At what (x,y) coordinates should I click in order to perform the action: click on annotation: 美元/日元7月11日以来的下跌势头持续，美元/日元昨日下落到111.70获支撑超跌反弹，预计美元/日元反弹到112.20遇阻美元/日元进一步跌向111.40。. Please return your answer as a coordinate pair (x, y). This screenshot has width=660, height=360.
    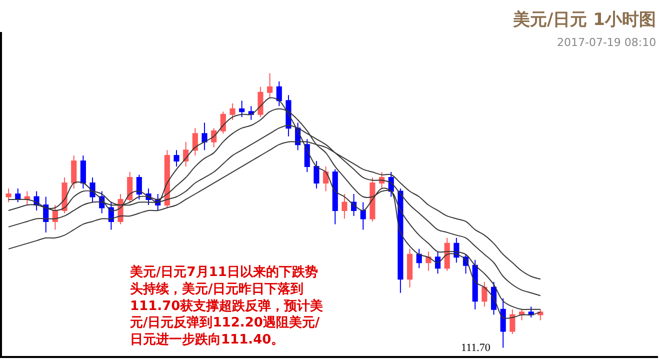
    Looking at the image, I should click on (226, 306).